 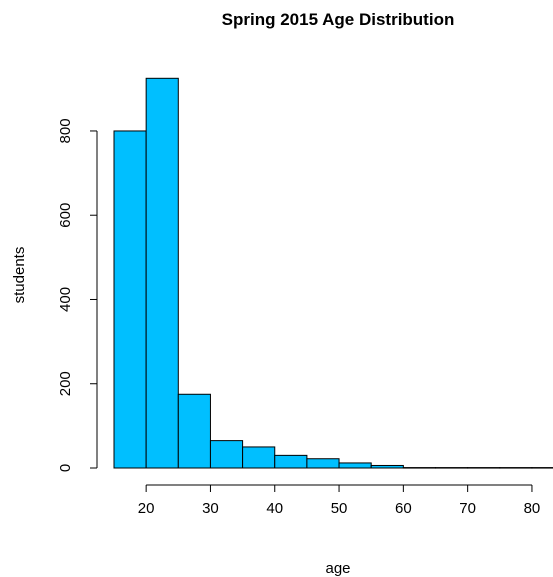 I want to click on chart-title: Spring 2015 Age Distribution, so click(x=338, y=19).